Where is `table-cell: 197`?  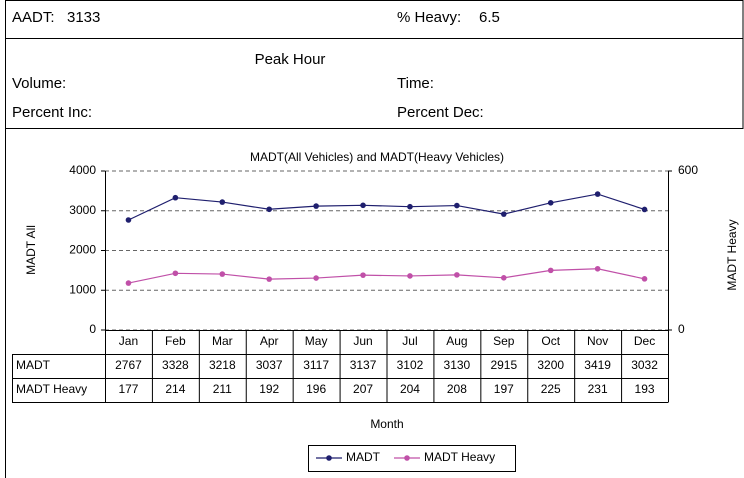
table-cell: 197 is located at coordinates (504, 389).